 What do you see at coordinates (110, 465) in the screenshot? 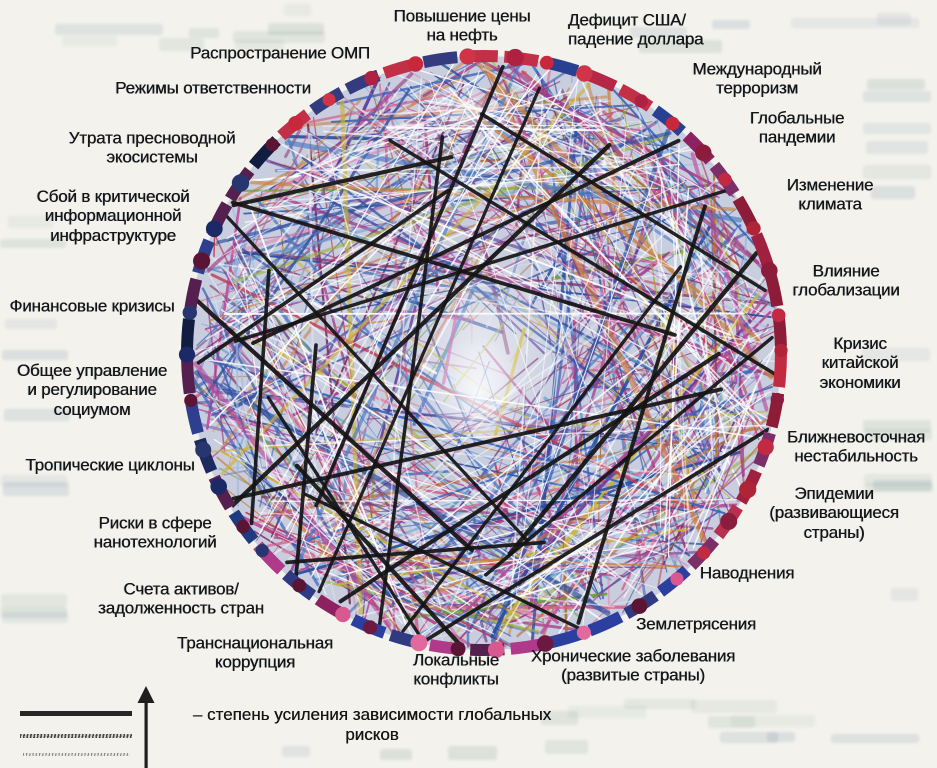
I see `risk-label-tropical-cyclones: Тропические циклоны` at bounding box center [110, 465].